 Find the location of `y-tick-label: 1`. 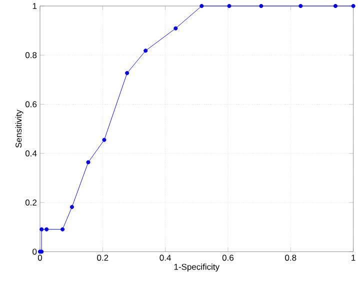

y-tick-label: 1 is located at coordinates (34, 6).